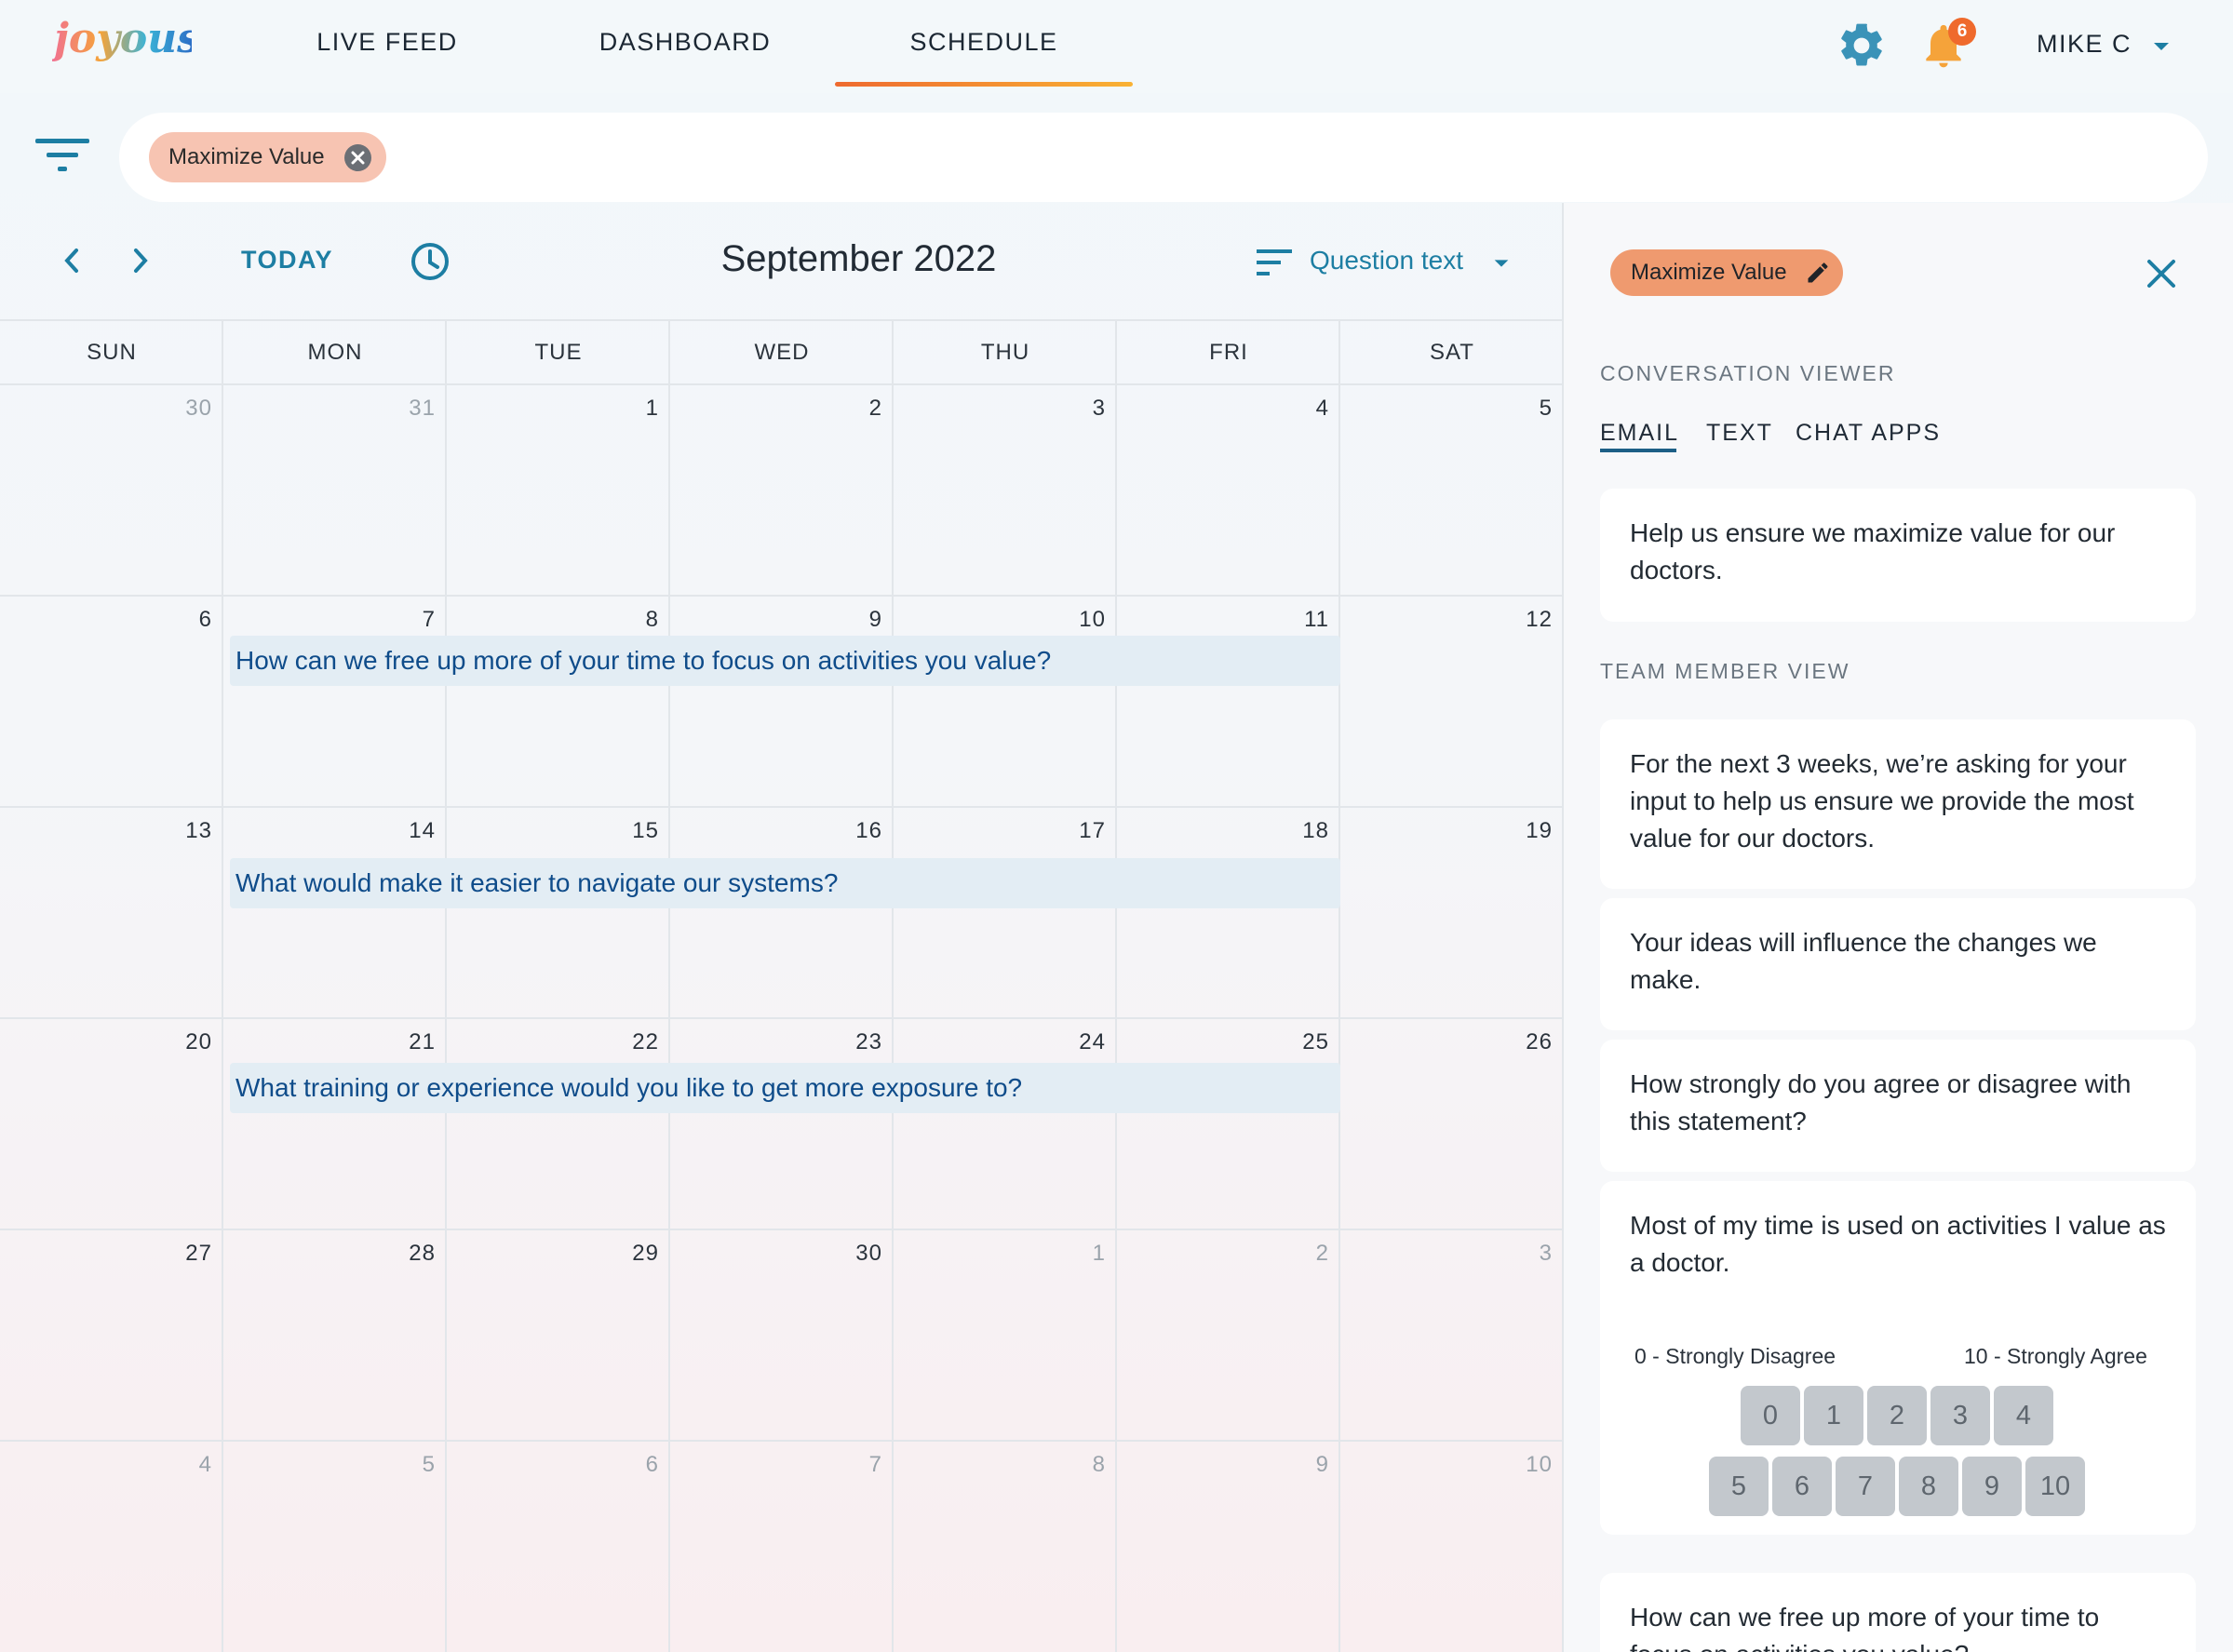 This screenshot has width=2233, height=1652. I want to click on tab-text: TEXT, so click(1740, 433).